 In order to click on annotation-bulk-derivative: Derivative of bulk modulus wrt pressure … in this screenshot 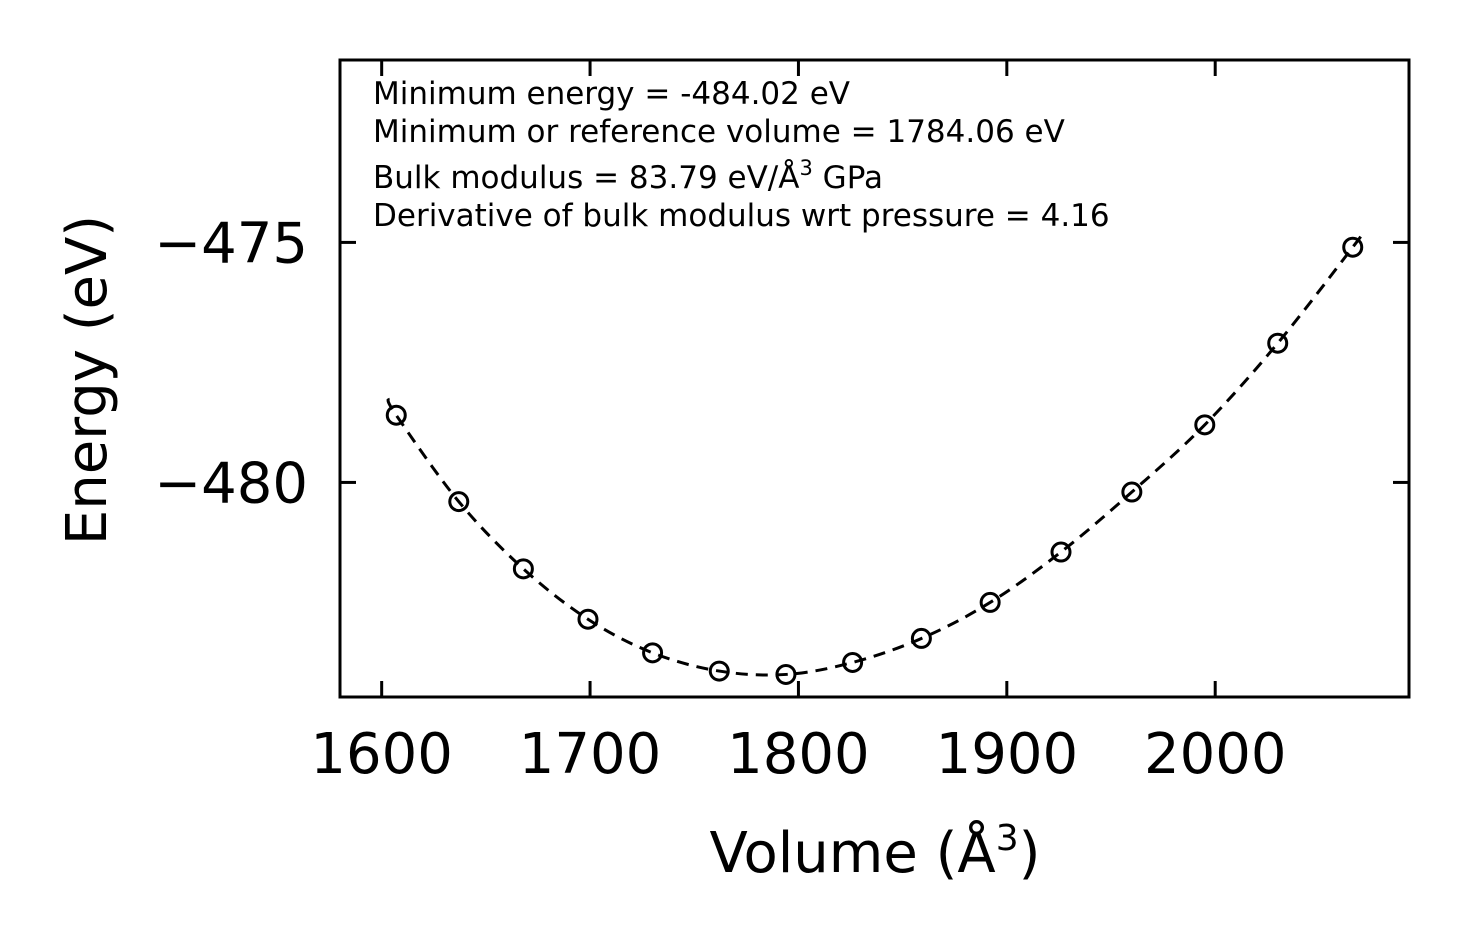, I will do `click(741, 216)`.